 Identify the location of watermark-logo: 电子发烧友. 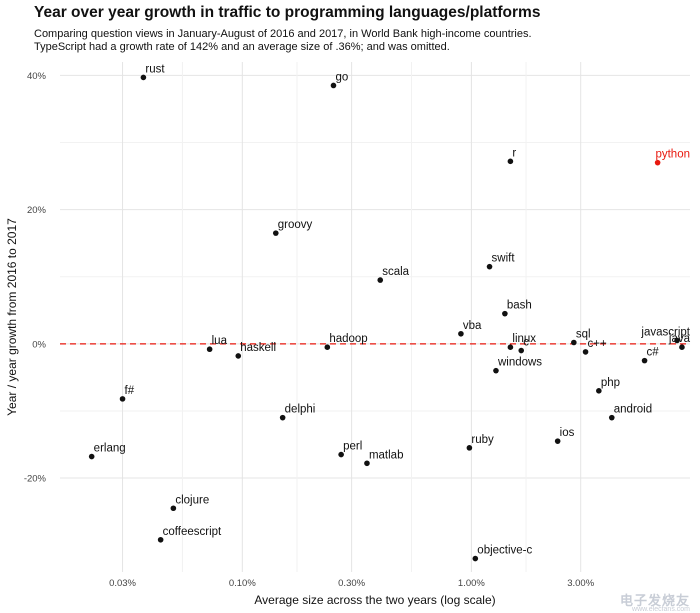
(654, 600).